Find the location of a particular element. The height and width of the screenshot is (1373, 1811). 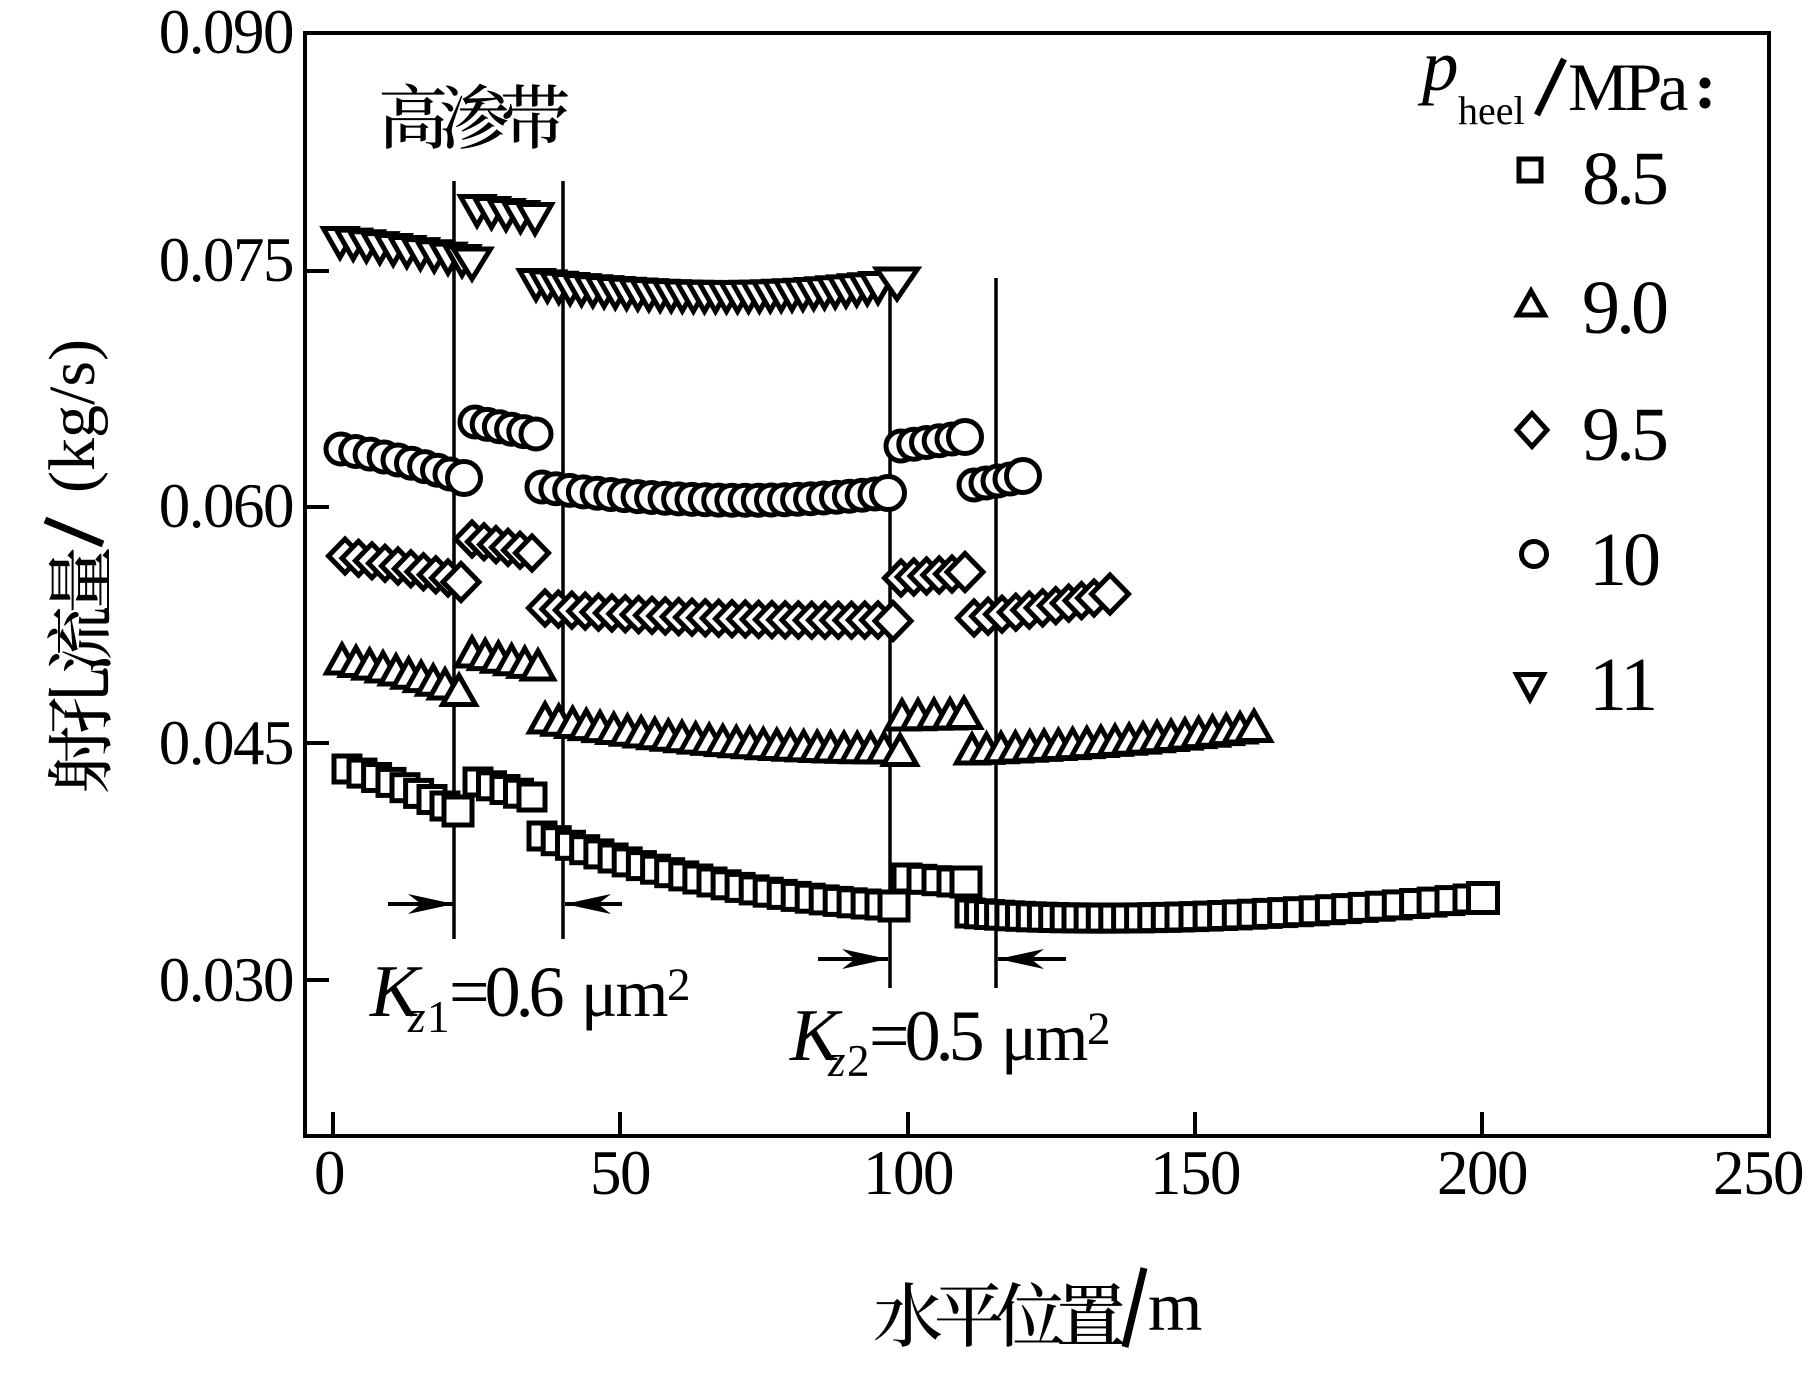

svg-text: MPa is located at coordinates (1628, 87).